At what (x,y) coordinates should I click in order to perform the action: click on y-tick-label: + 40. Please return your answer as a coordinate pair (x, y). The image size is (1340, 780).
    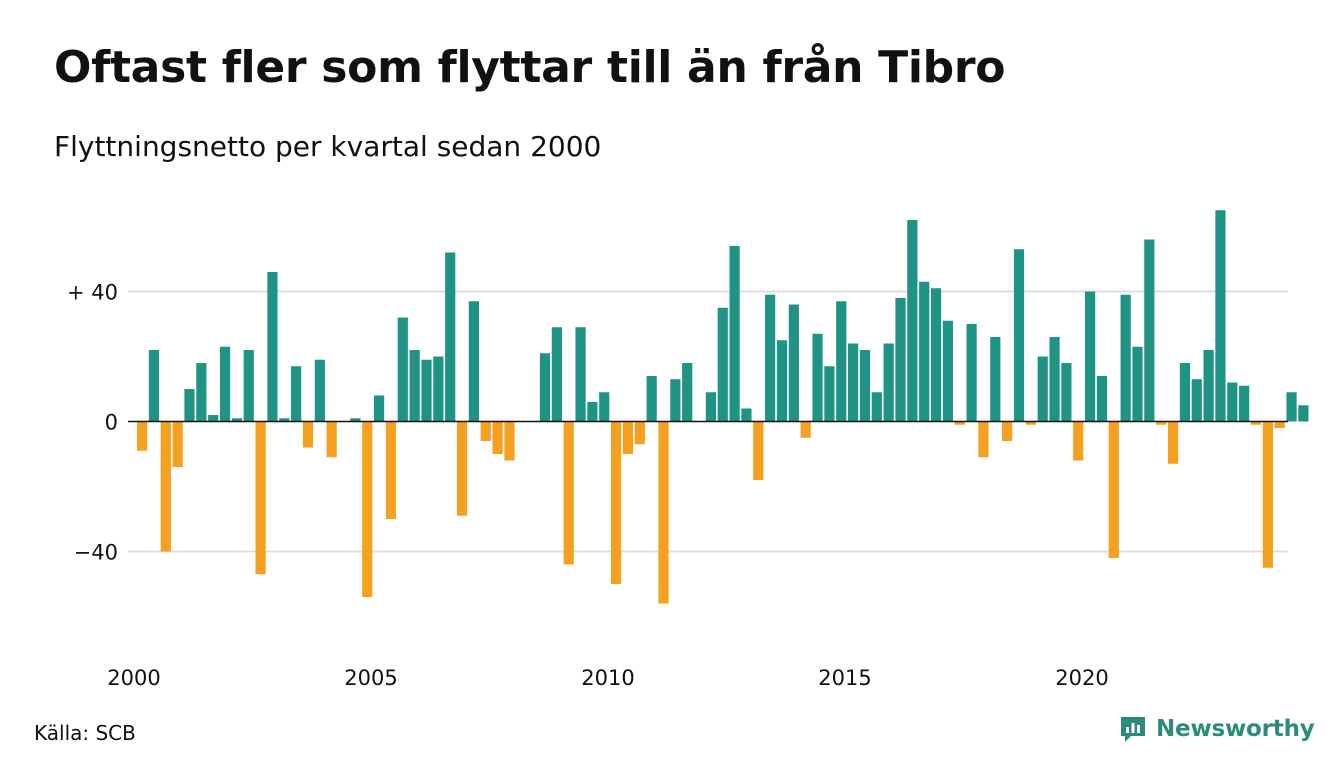
    Looking at the image, I should click on (92, 293).